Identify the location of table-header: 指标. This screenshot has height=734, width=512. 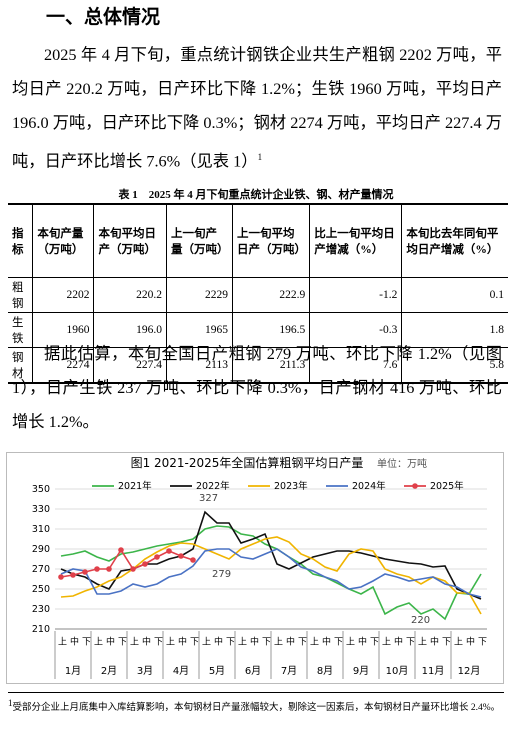
(20, 240).